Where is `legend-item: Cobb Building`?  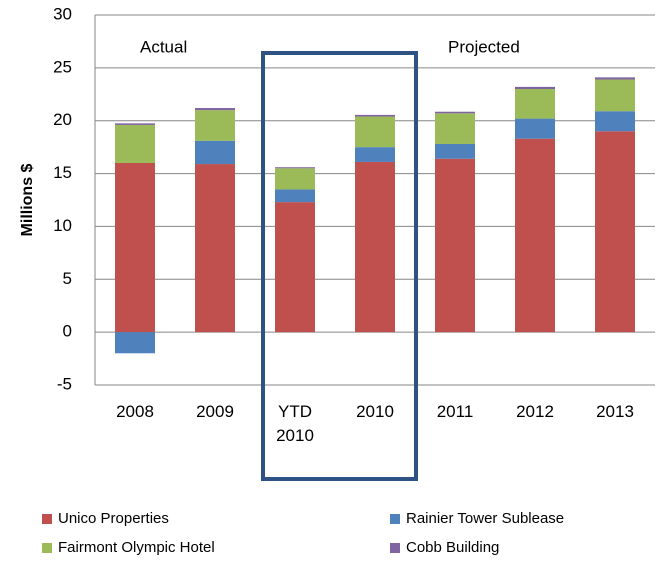
legend-item: Cobb Building is located at coordinates (444, 547).